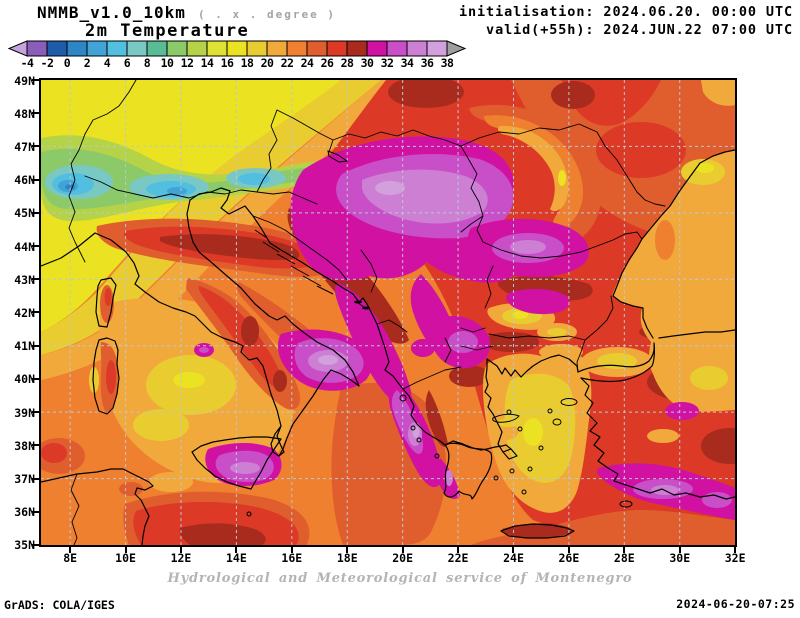 This screenshot has width=800, height=618. Describe the element at coordinates (24, 545) in the screenshot. I see `lat-label: 35N` at that location.